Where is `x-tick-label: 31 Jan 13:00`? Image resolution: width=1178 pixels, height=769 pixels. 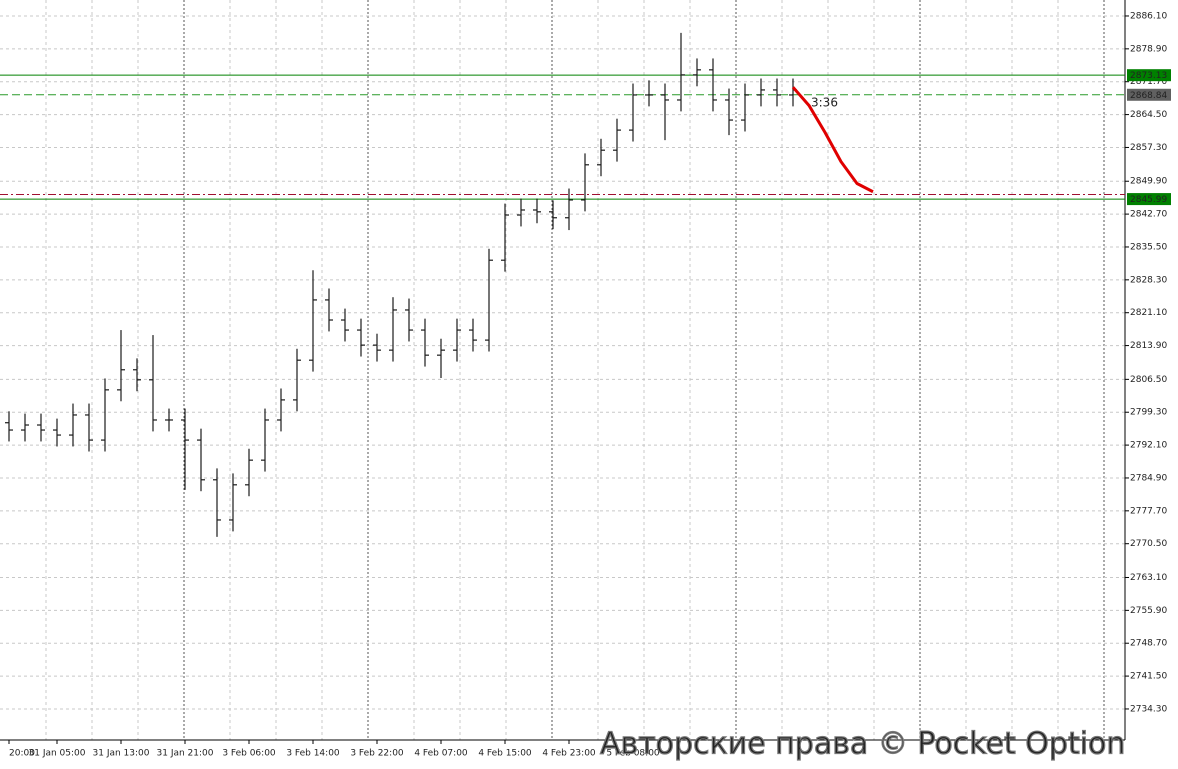 x-tick-label: 31 Jan 13:00 is located at coordinates (121, 754).